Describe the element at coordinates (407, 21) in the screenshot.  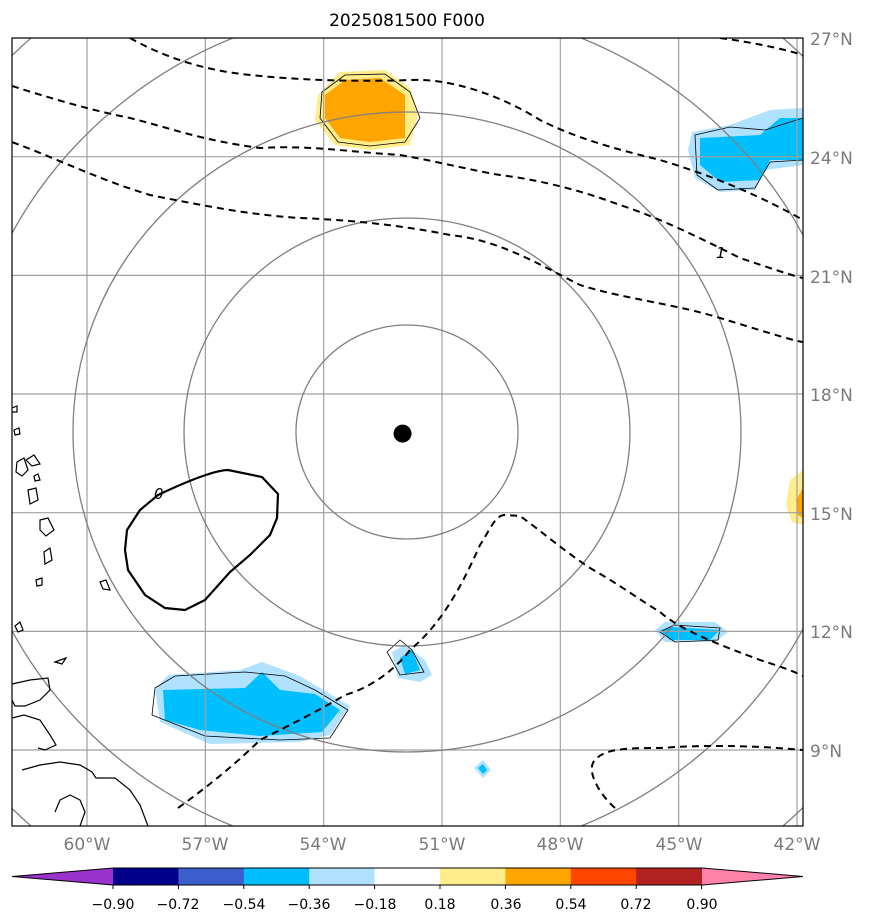
I see `map-title: 2025081500 F000` at that location.